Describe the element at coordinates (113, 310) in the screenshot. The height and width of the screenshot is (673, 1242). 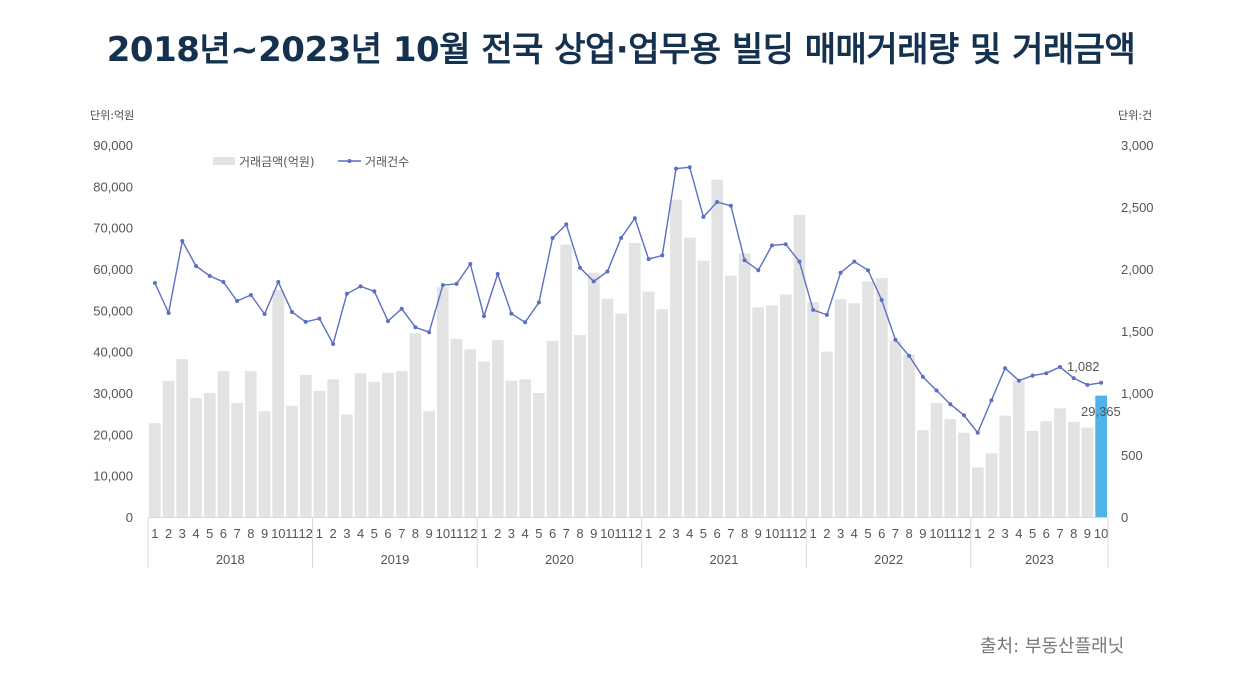
I see `left-axis-tick: 50,000` at that location.